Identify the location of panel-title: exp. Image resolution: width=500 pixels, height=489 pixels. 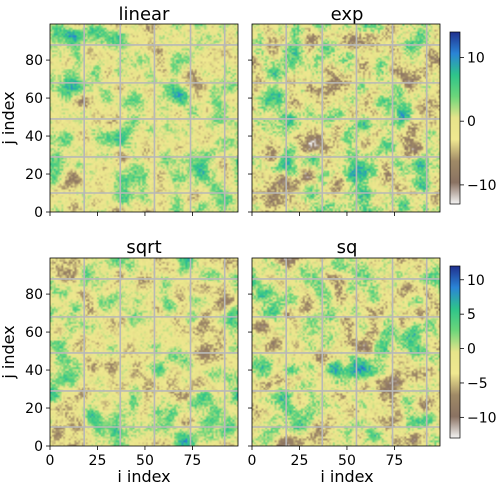
(347, 14).